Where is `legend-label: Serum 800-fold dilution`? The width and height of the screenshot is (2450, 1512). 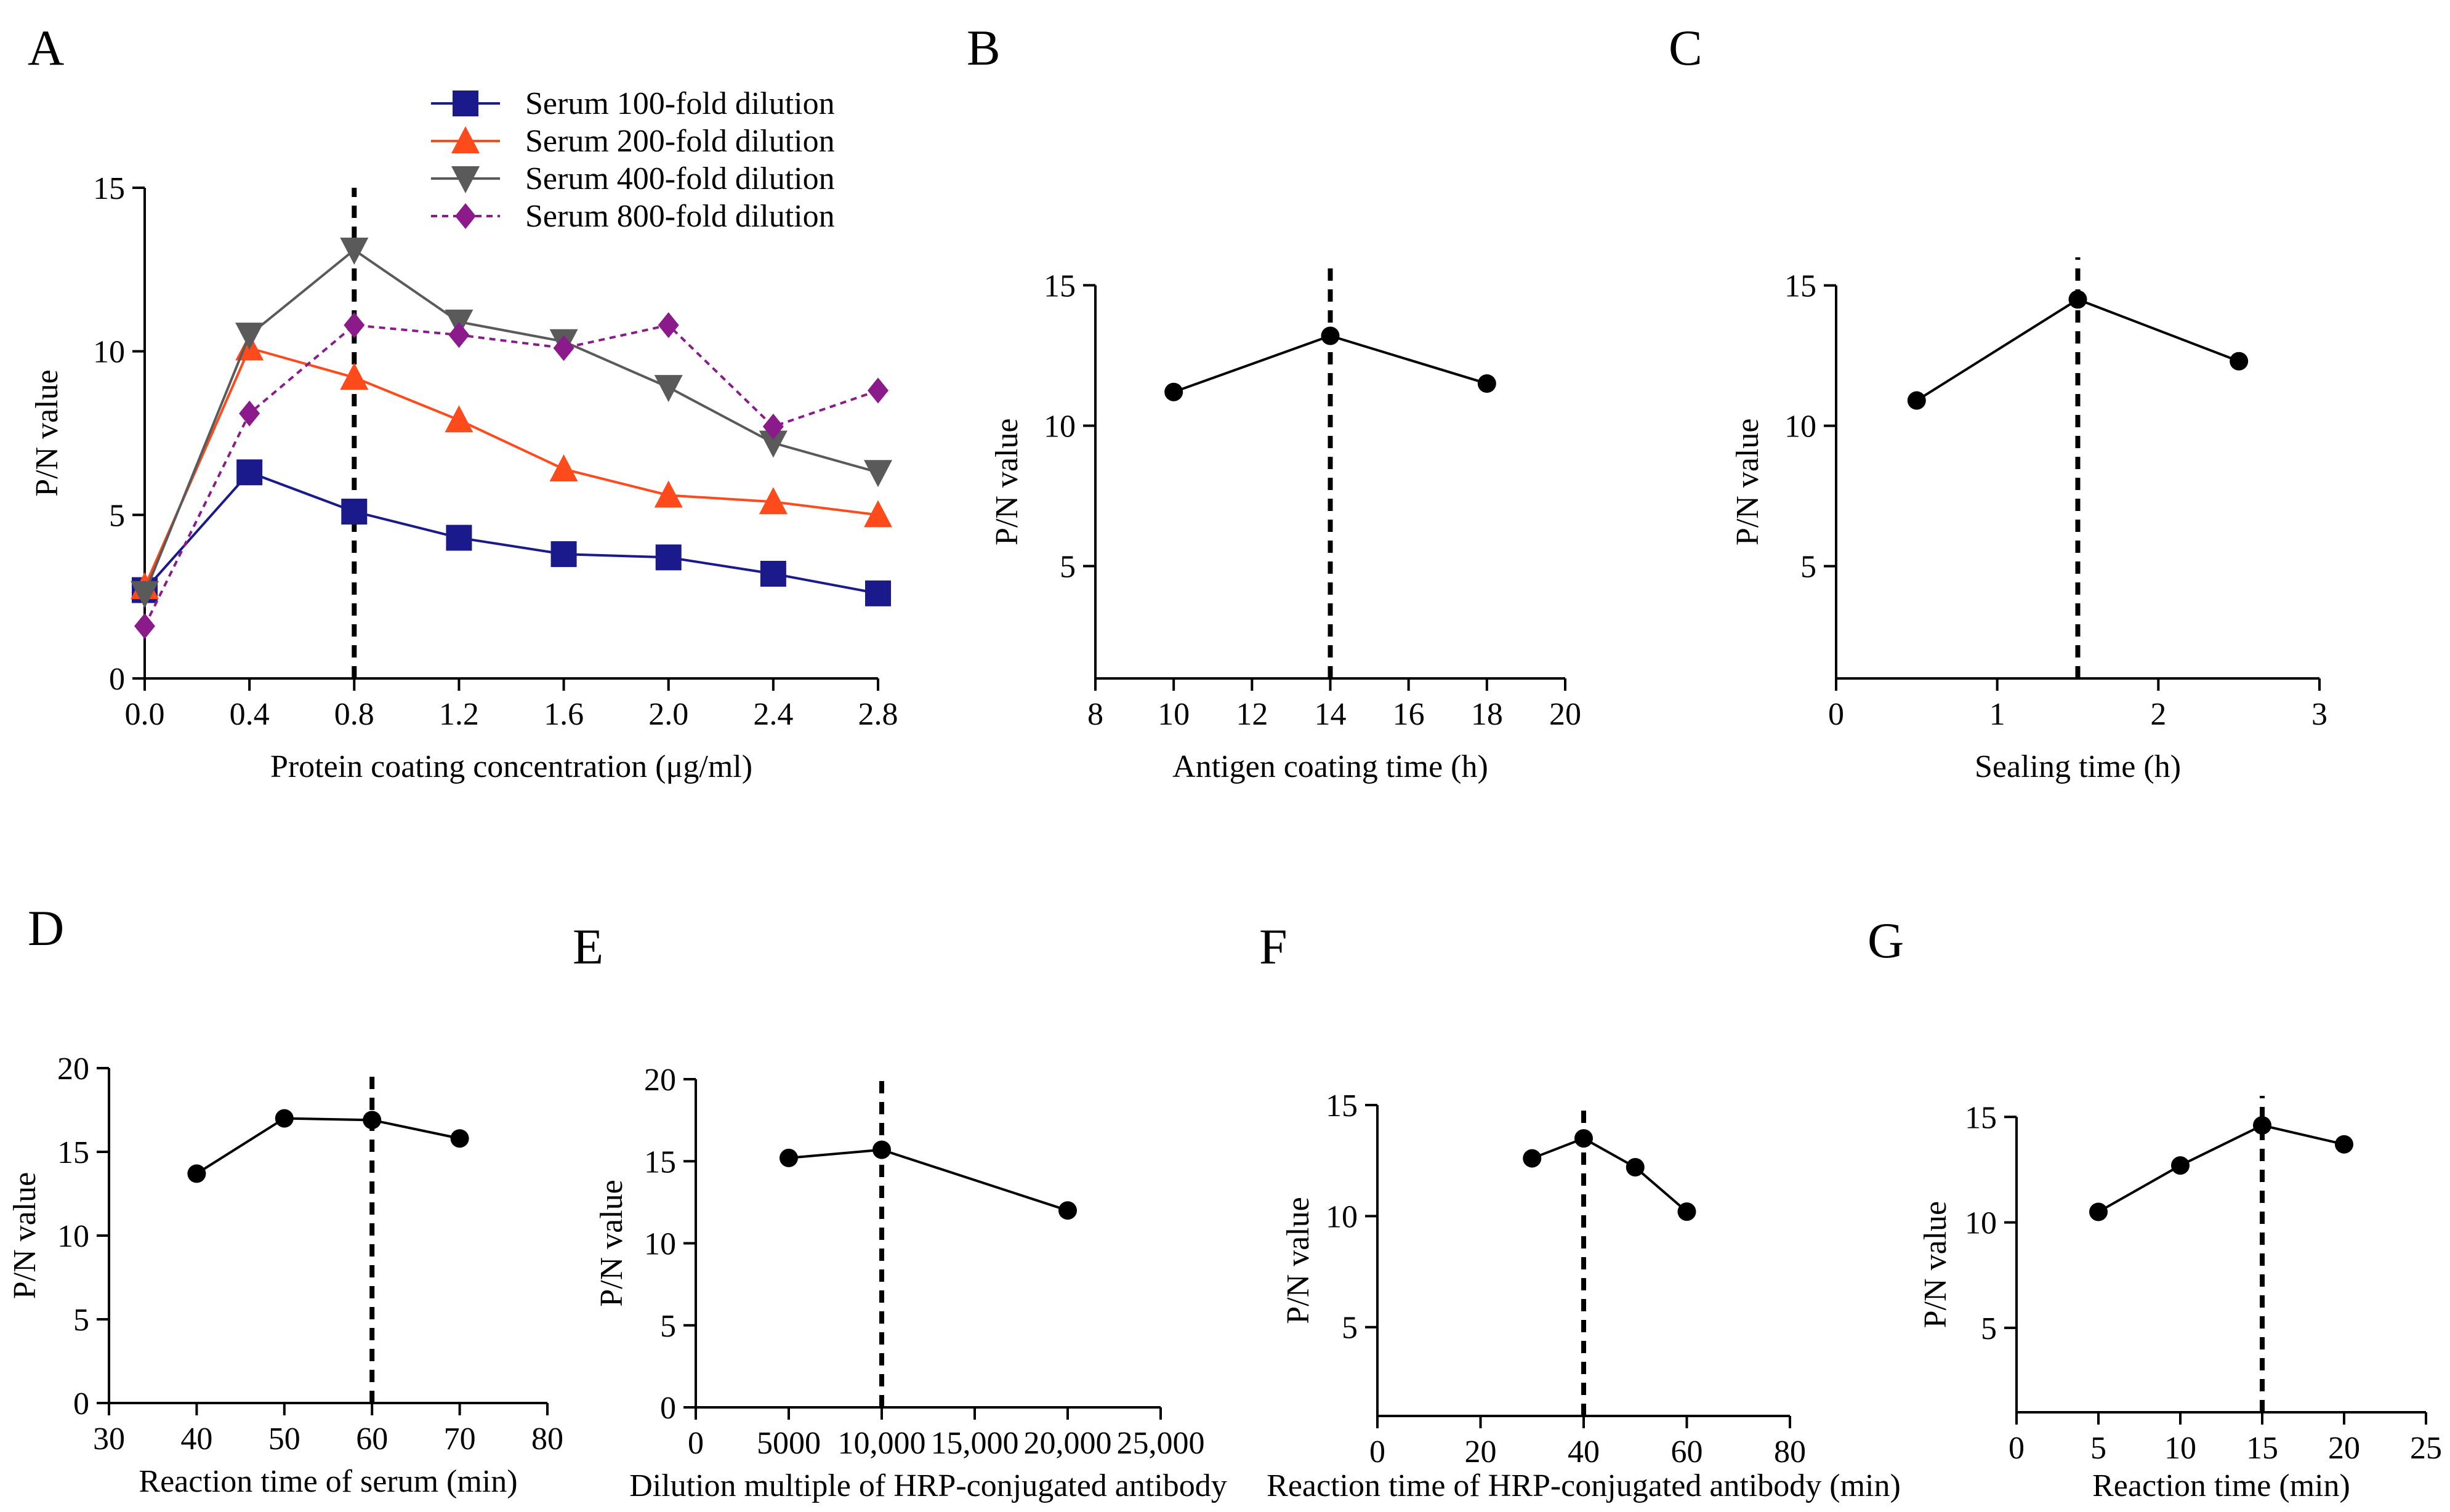
legend-label: Serum 800-fold dilution is located at coordinates (680, 217).